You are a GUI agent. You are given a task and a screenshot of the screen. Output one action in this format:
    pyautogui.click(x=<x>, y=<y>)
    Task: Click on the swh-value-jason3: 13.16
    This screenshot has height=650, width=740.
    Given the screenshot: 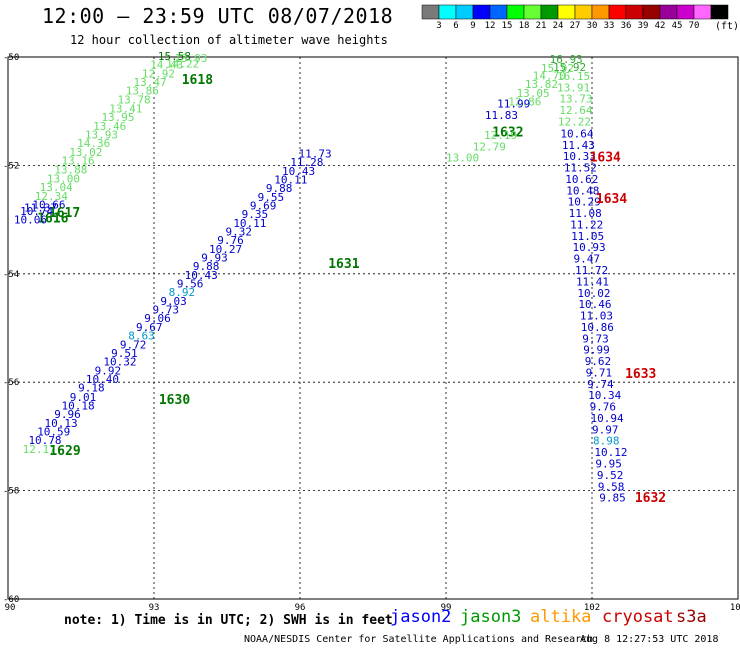 What is the action you would take?
    pyautogui.click(x=78, y=161)
    